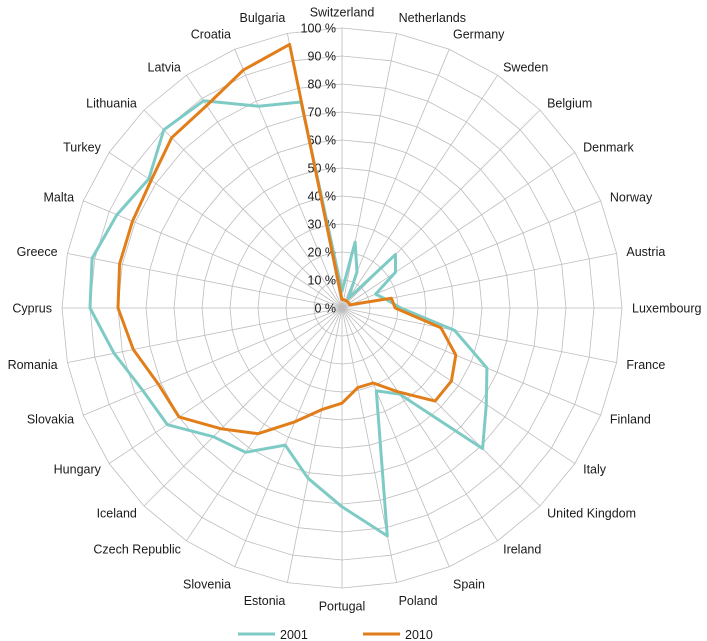 Image resolution: width=707 pixels, height=641 pixels. What do you see at coordinates (325, 309) in the screenshot?
I see `radial-tick-label: 0 %` at bounding box center [325, 309].